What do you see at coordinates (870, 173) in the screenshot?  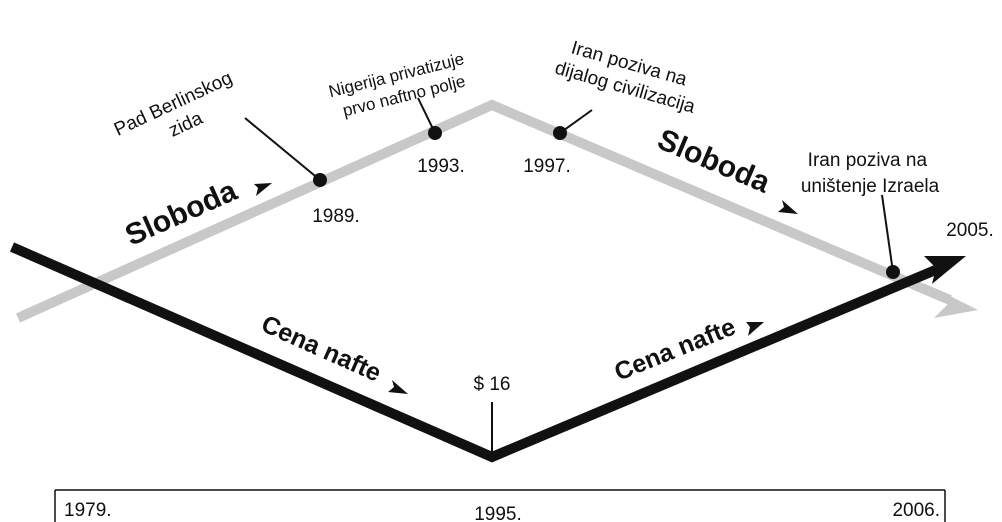 I see `event-label: Iran poziva na uništenje Izraela` at bounding box center [870, 173].